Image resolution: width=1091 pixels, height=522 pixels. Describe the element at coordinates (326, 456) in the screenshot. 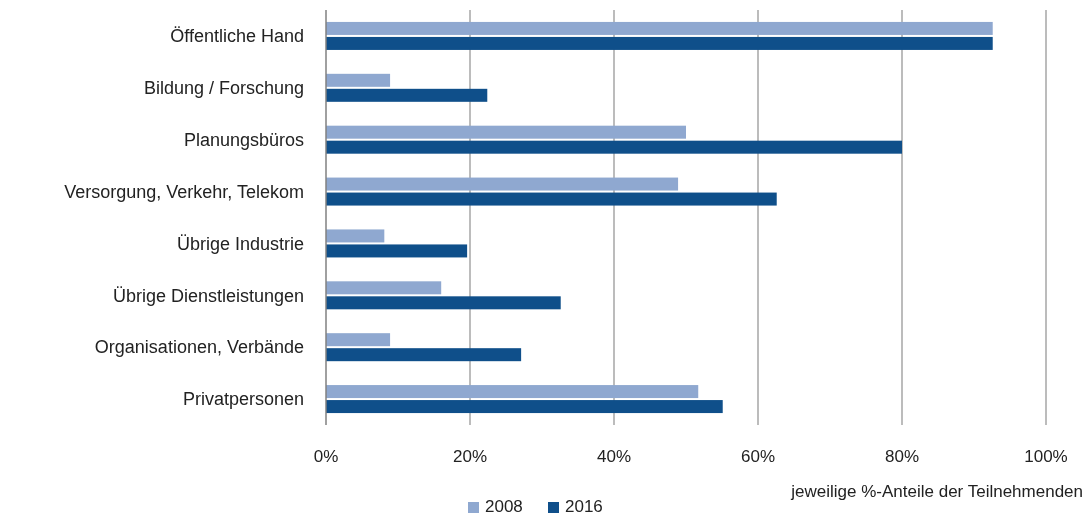

I see `x-tick-label: 0%` at that location.